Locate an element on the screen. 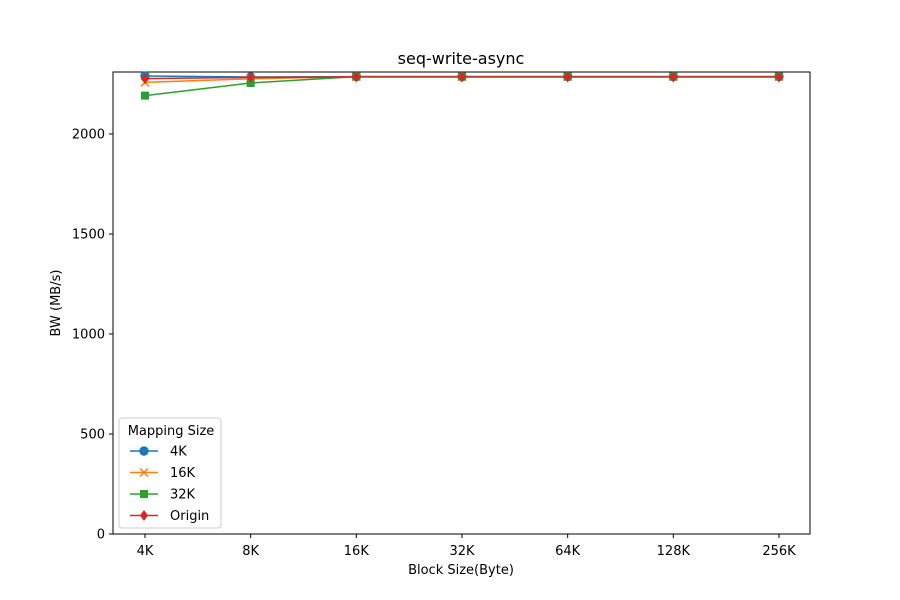  x-tick-label: 16K is located at coordinates (357, 551).